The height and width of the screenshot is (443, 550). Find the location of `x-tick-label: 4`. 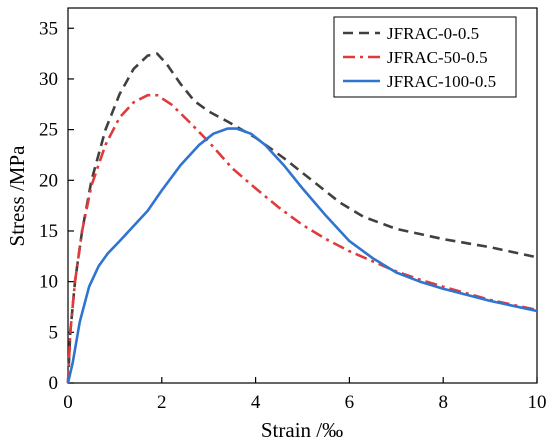

x-tick-label: 4 is located at coordinates (256, 402).